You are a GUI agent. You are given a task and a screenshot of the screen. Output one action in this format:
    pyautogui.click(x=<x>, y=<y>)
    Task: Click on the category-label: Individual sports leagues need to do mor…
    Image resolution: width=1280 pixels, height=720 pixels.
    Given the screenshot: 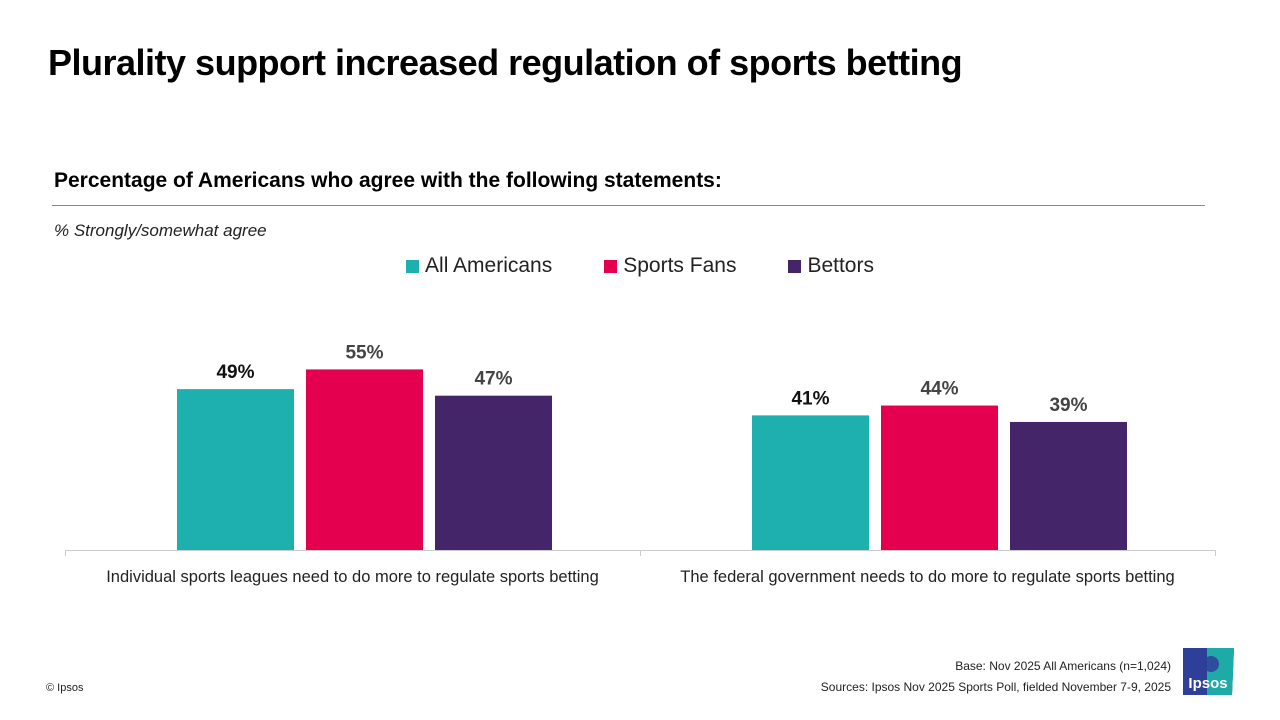 What is the action you would take?
    pyautogui.click(x=352, y=577)
    